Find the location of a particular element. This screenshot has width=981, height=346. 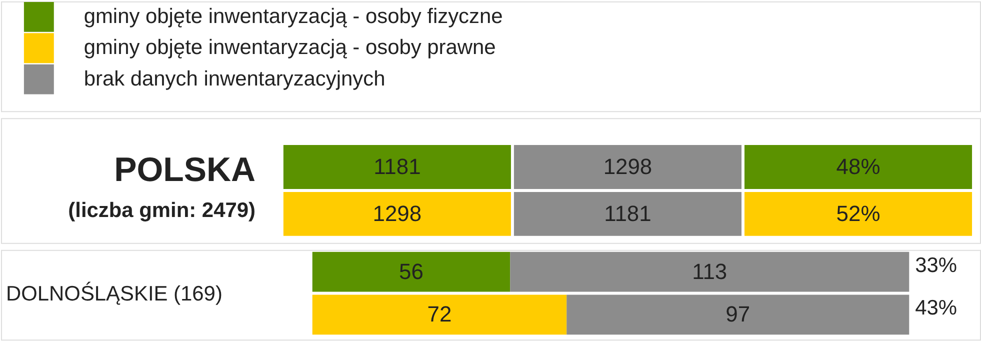

y-axis-title: DOLNOŚLĄSKIE (169) is located at coordinates (114, 294).